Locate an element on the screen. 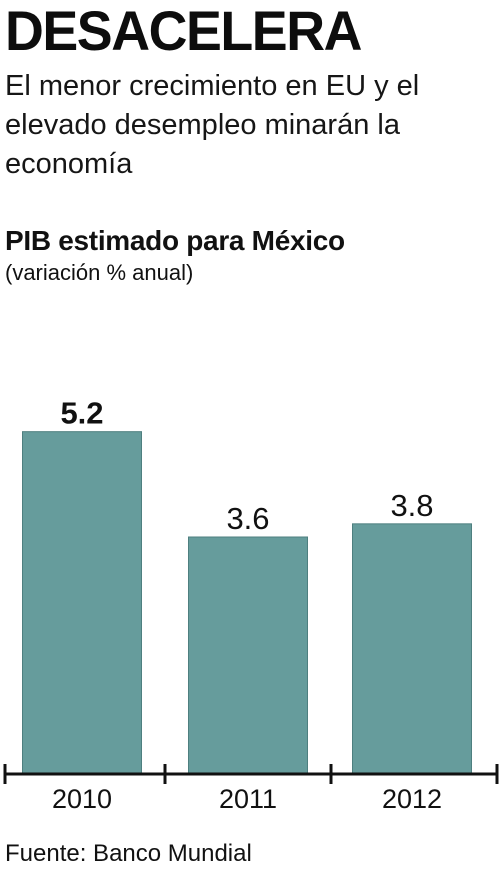 The width and height of the screenshot is (500, 872). source-note: Fuente: Banco Mundial is located at coordinates (128, 853).